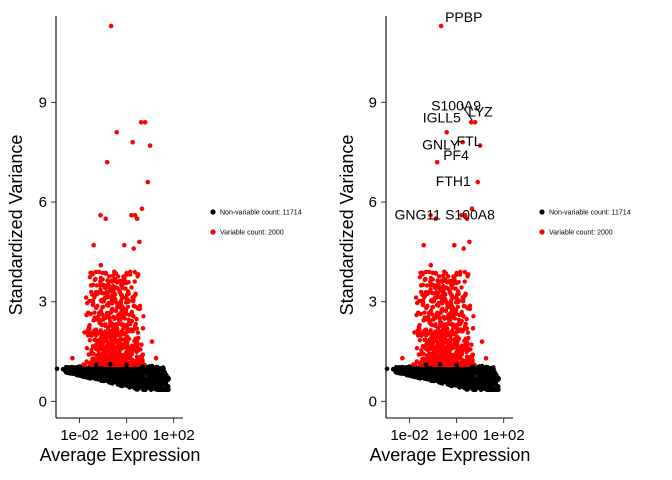 This screenshot has height=480, width=672. I want to click on gene-label: PPBP, so click(463, 17).